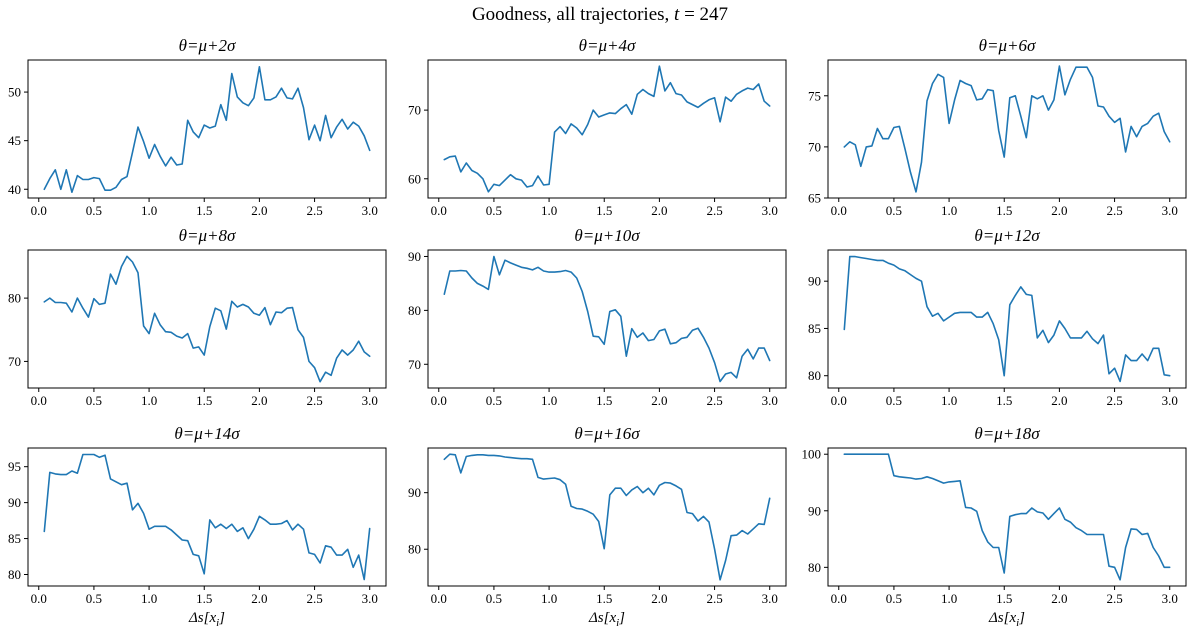 This screenshot has width=1200, height=634. I want to click on subplot-theta-mu-plus-6sigma: θ=μ+6σ 0.0 0.5 1.0 1.5 2.0 2.5 3.0 65 70 75, so click(1000, 141).